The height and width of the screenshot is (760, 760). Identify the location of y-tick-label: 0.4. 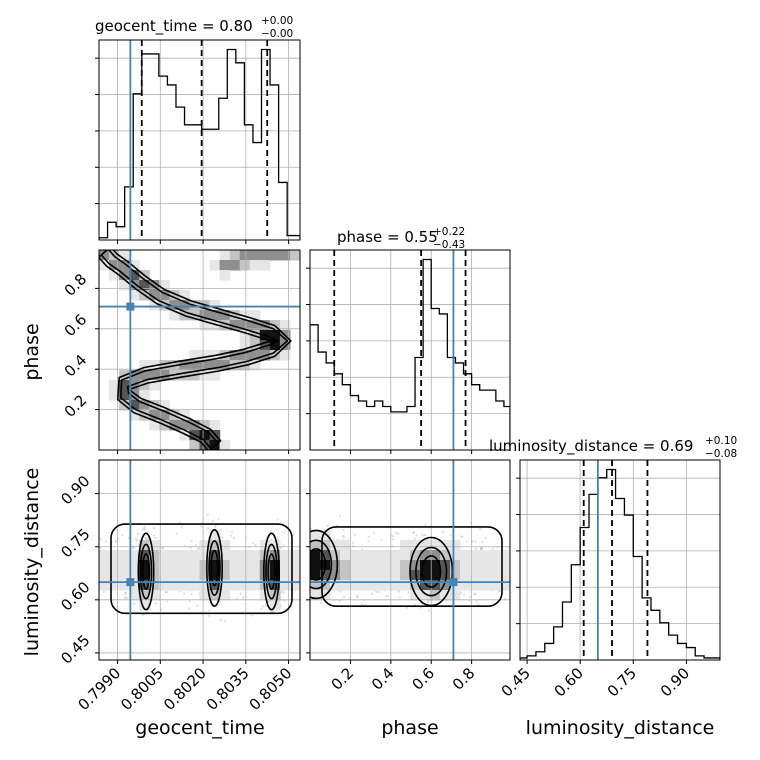
(76, 366).